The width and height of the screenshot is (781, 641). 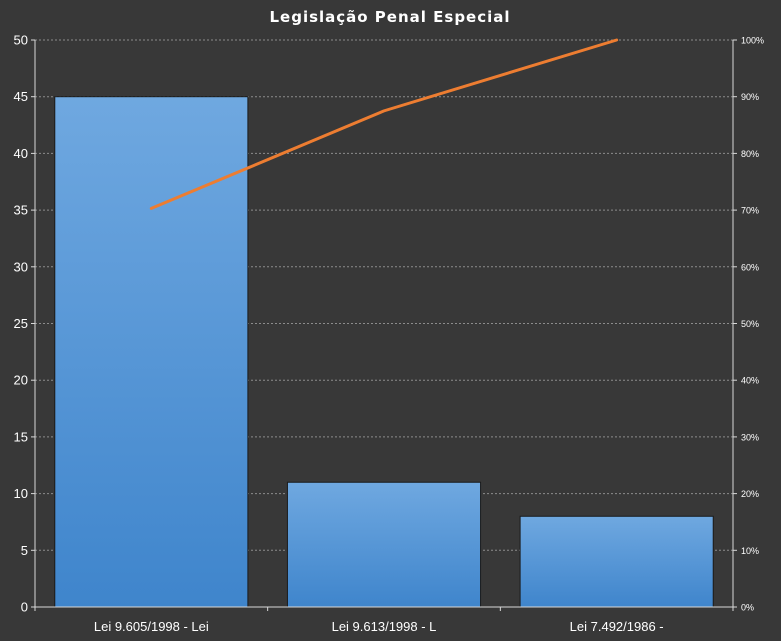 What do you see at coordinates (21, 210) in the screenshot?
I see `left-tick-label: 35` at bounding box center [21, 210].